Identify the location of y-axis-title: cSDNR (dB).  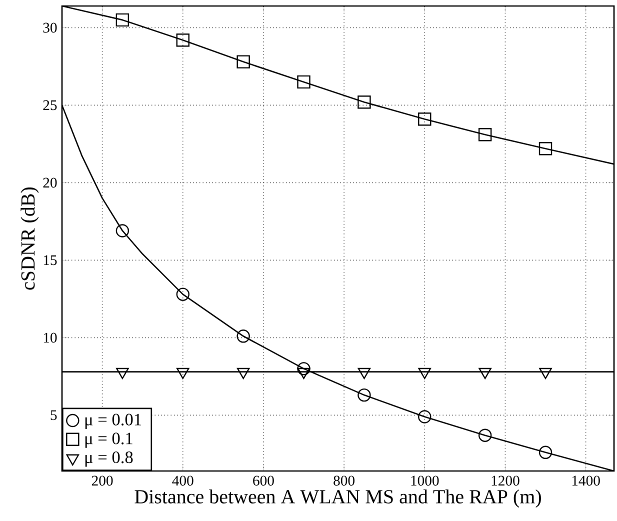
(29, 238).